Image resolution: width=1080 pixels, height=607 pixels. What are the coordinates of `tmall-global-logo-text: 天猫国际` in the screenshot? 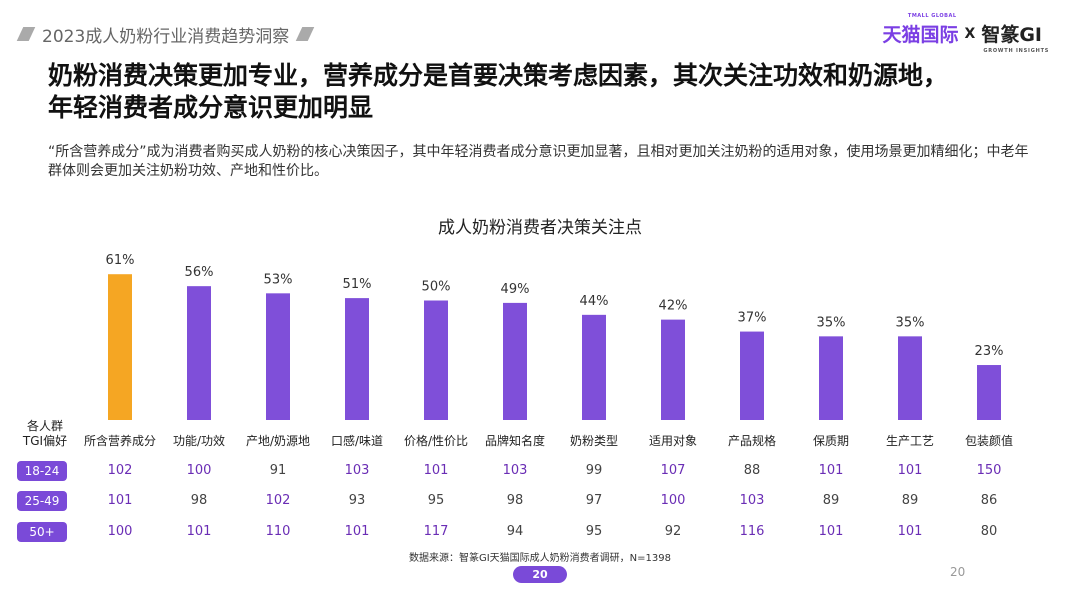 It's located at (920, 35).